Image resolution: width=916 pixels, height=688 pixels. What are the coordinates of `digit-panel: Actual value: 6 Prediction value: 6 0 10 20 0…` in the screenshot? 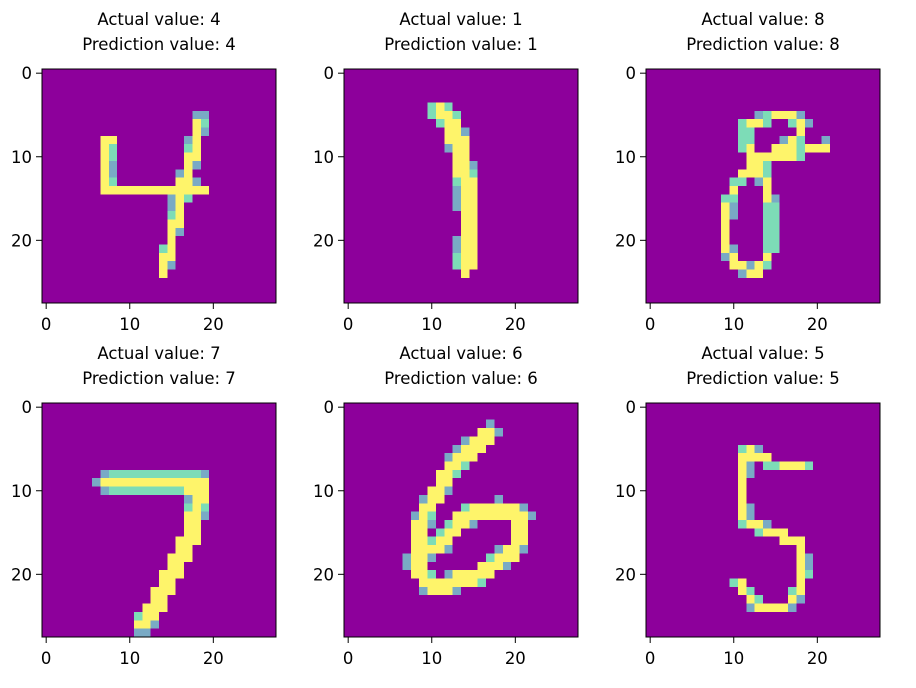 It's located at (446, 506).